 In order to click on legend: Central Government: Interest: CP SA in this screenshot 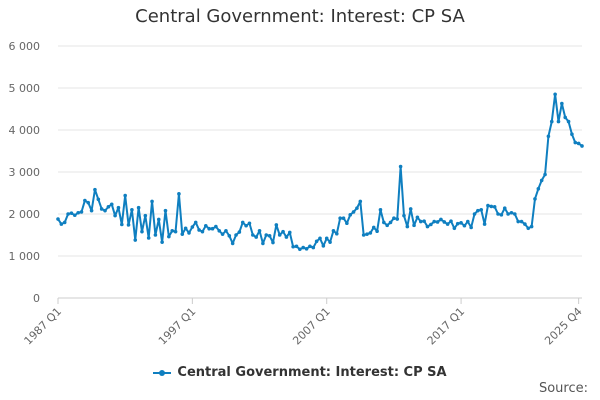, I will do `click(300, 373)`.